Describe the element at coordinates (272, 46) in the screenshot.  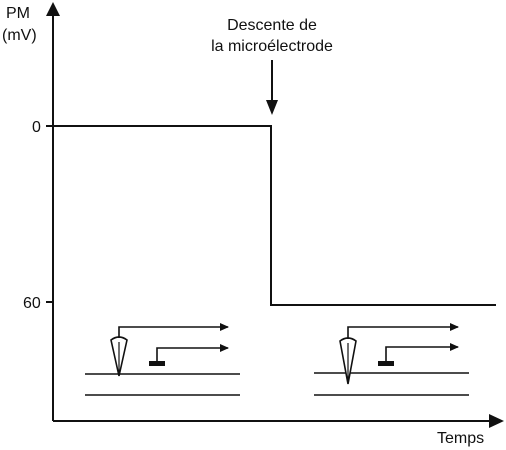
I see `annotation-line2: la microélectrode` at that location.